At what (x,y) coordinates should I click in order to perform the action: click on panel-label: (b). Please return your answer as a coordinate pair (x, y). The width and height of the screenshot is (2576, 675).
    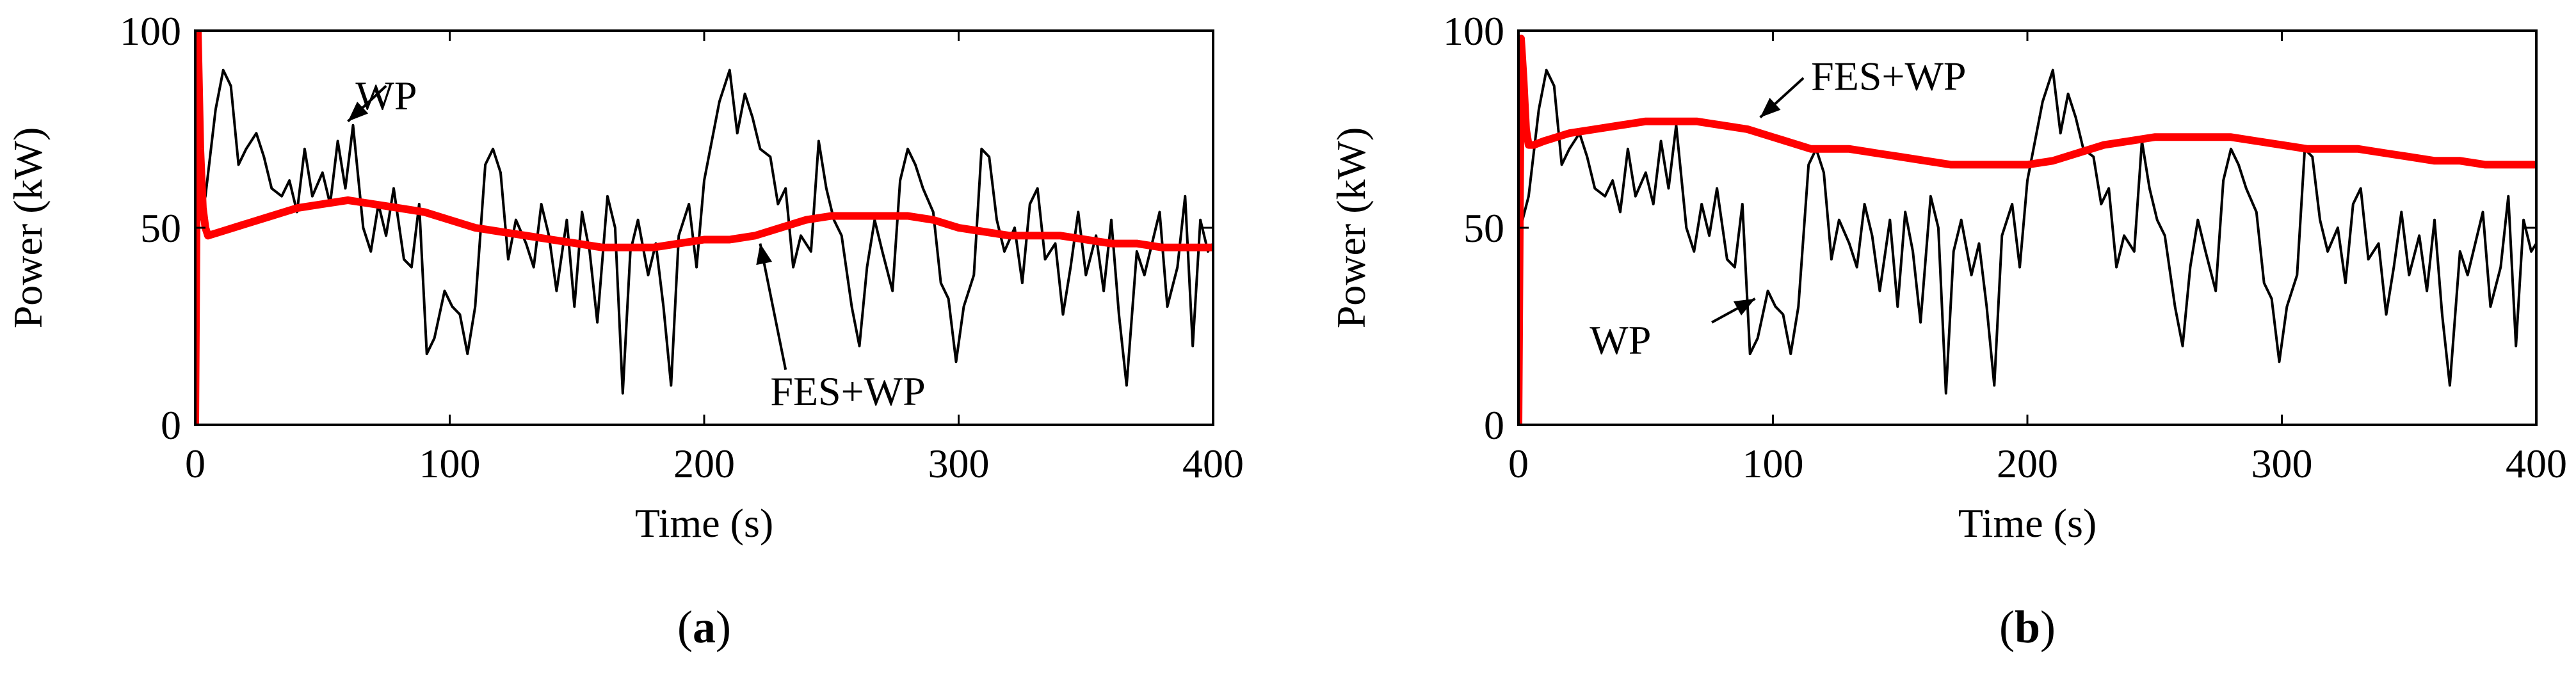
    Looking at the image, I should click on (2027, 627).